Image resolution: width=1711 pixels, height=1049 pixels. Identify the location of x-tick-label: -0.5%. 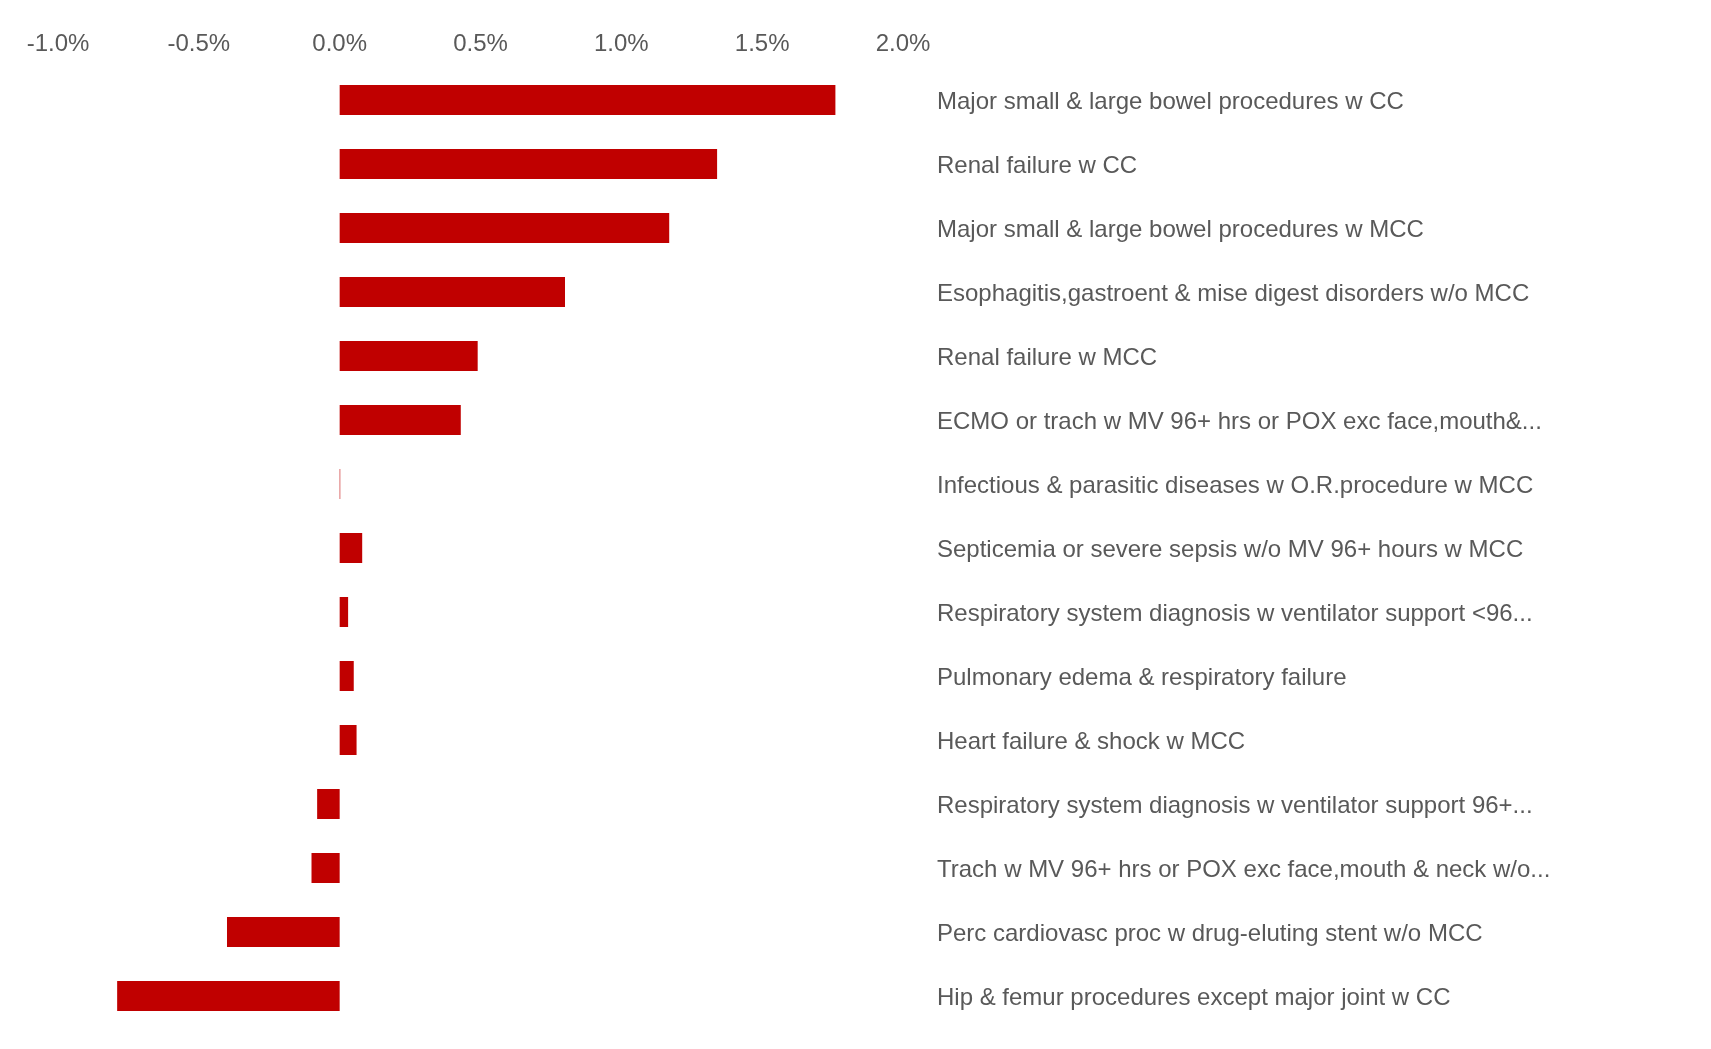
(199, 42).